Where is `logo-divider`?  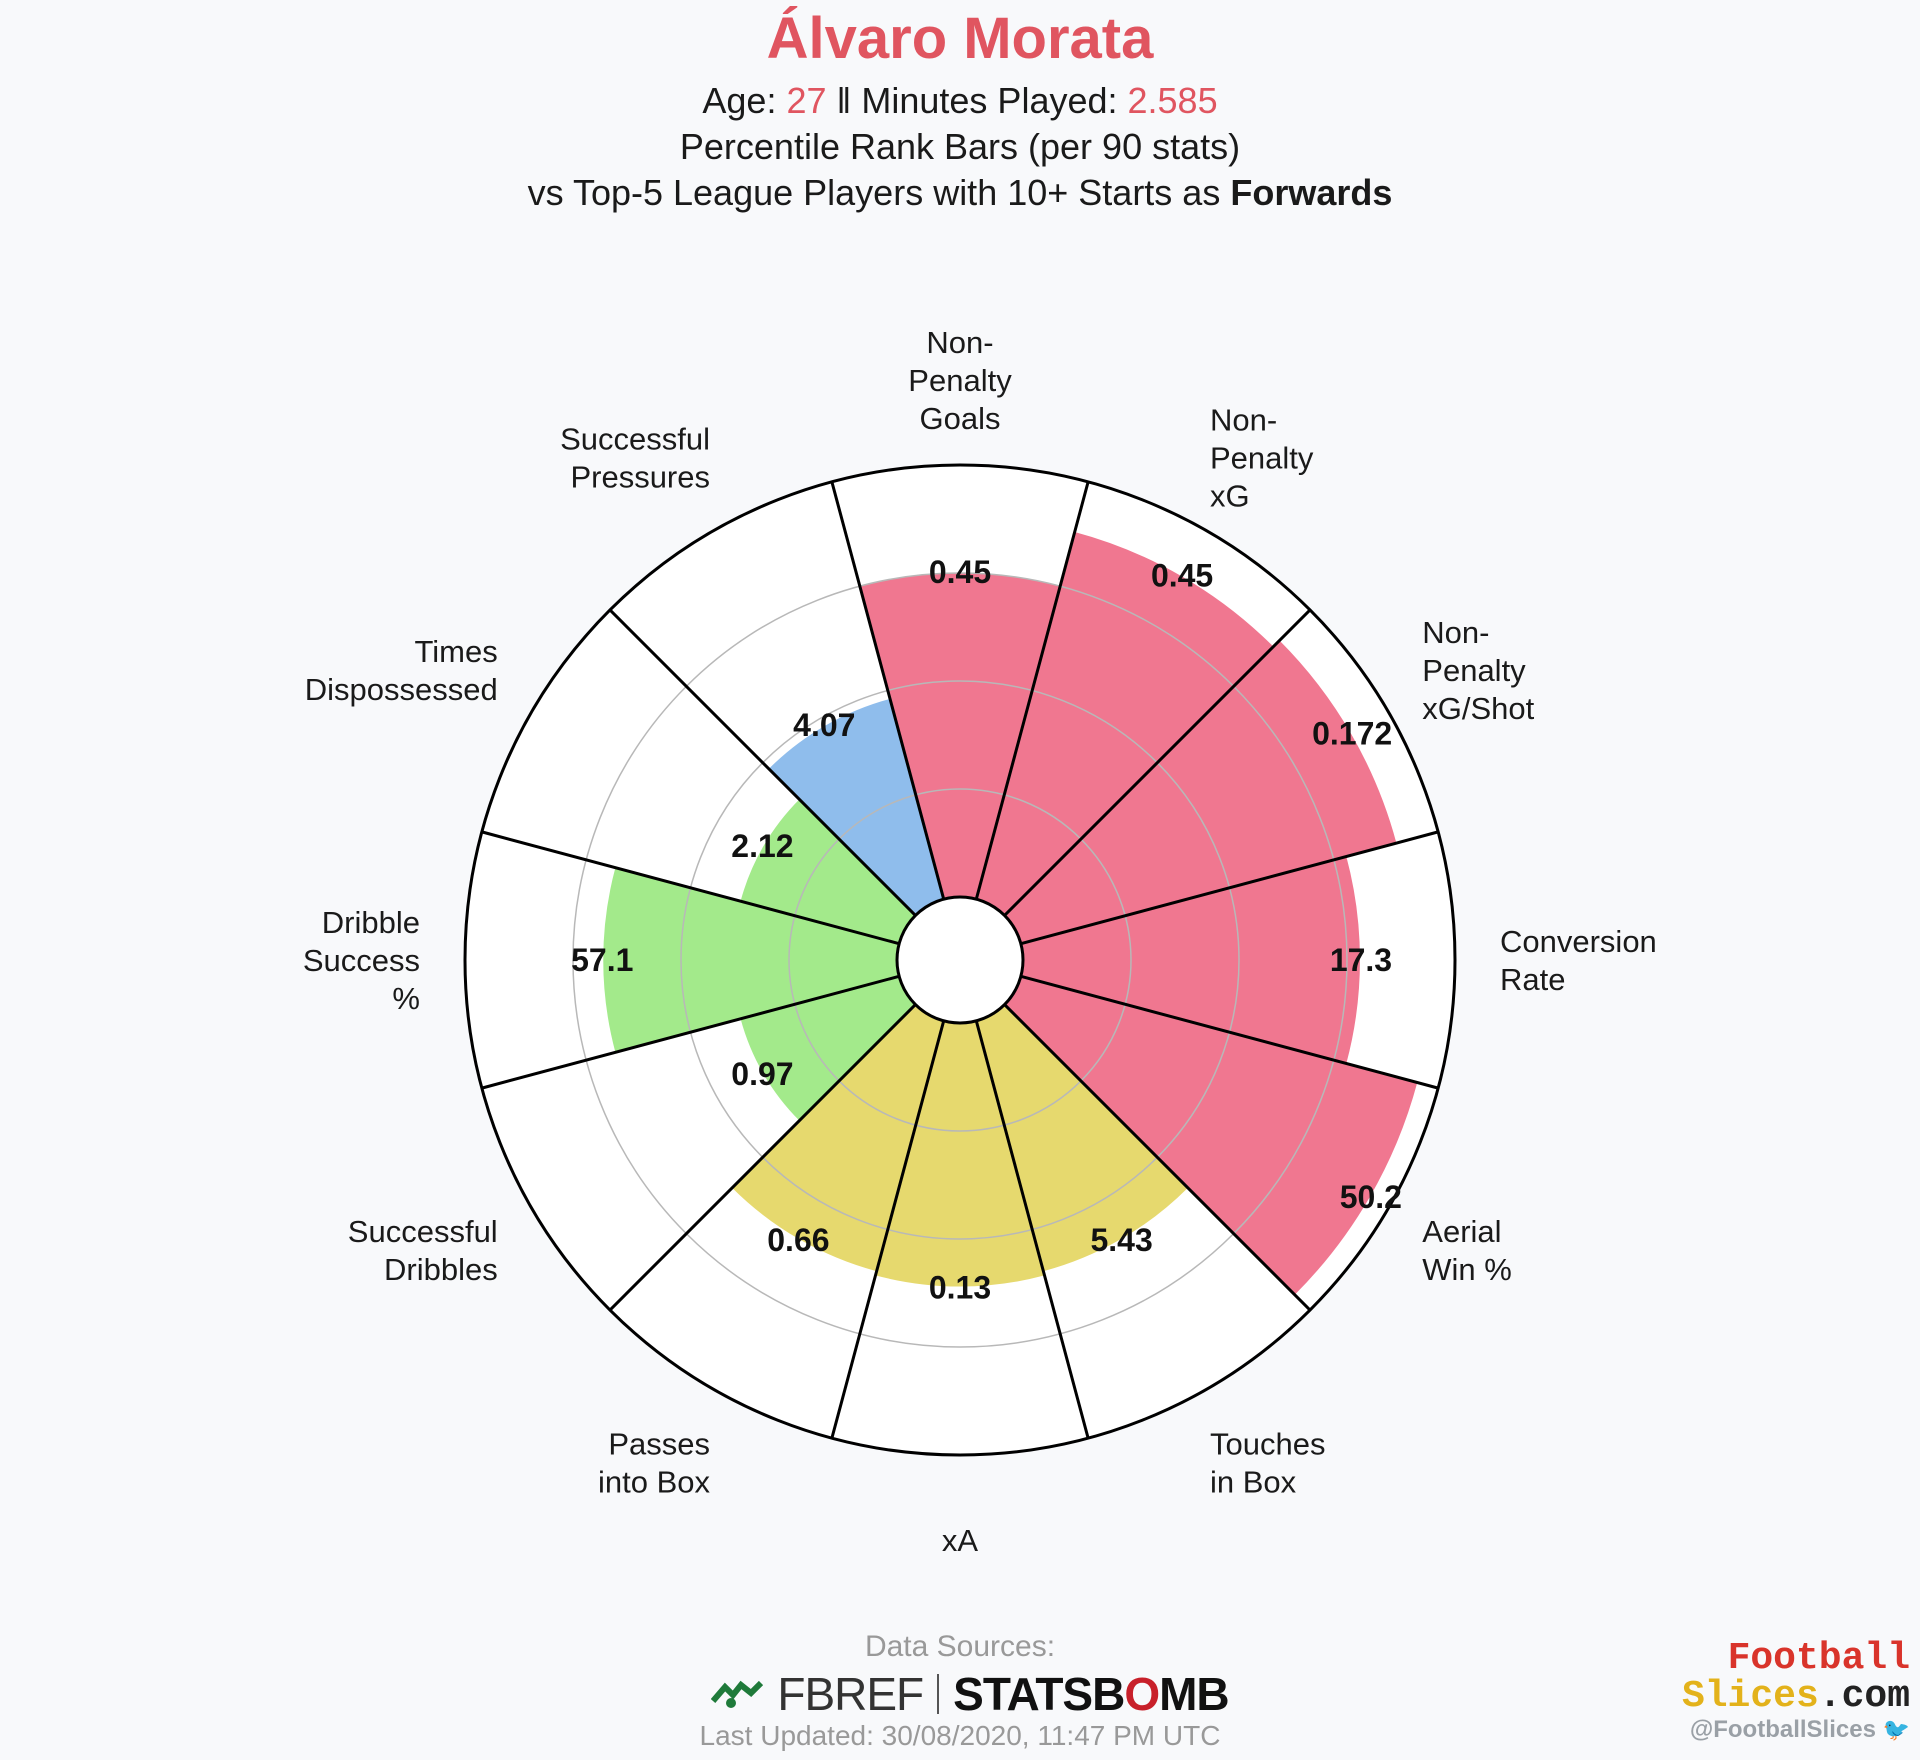
logo-divider is located at coordinates (938, 1694).